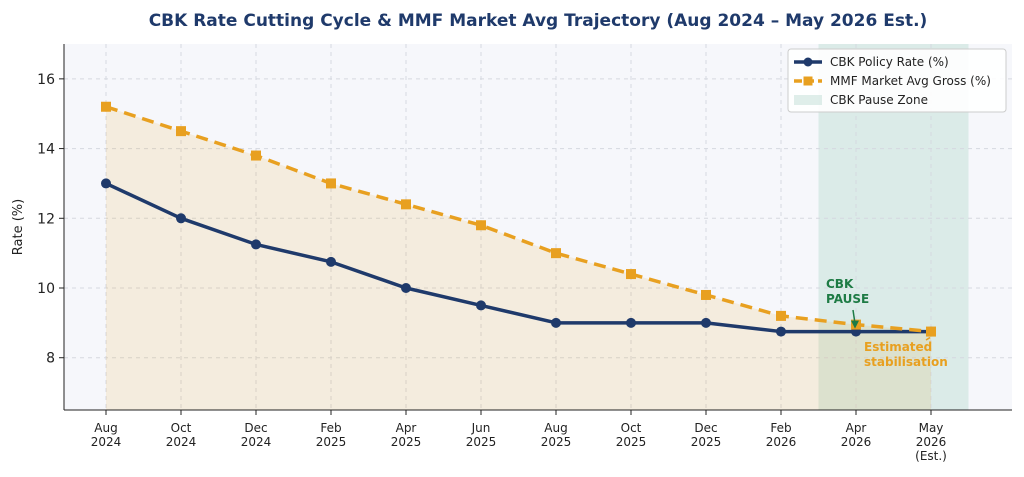  What do you see at coordinates (46, 80) in the screenshot?
I see `y-tick-label: 16` at bounding box center [46, 80].